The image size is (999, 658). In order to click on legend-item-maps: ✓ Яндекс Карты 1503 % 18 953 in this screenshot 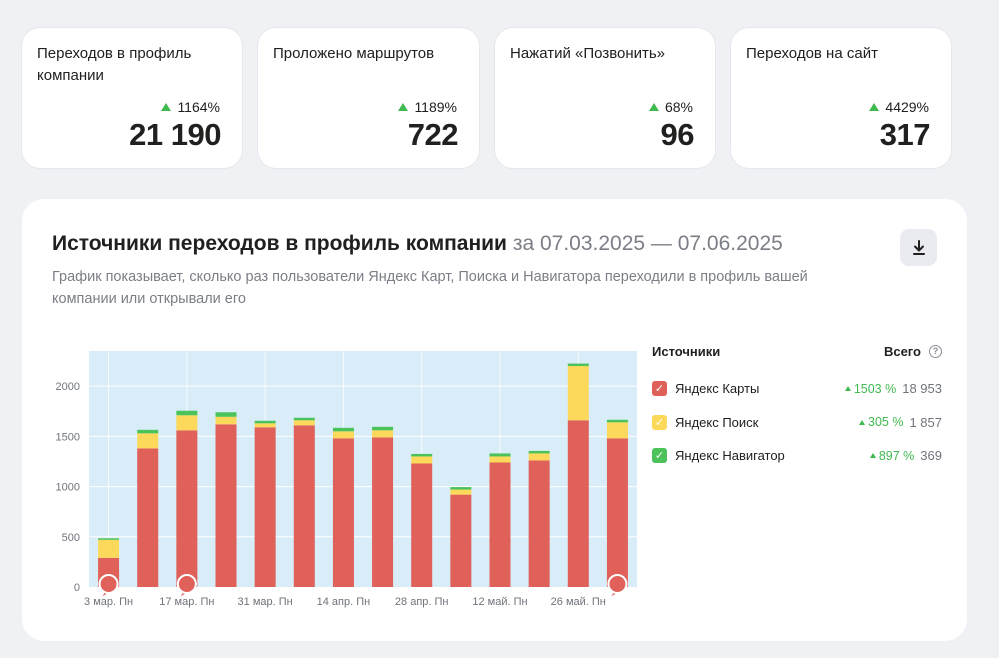, I will do `click(797, 389)`.